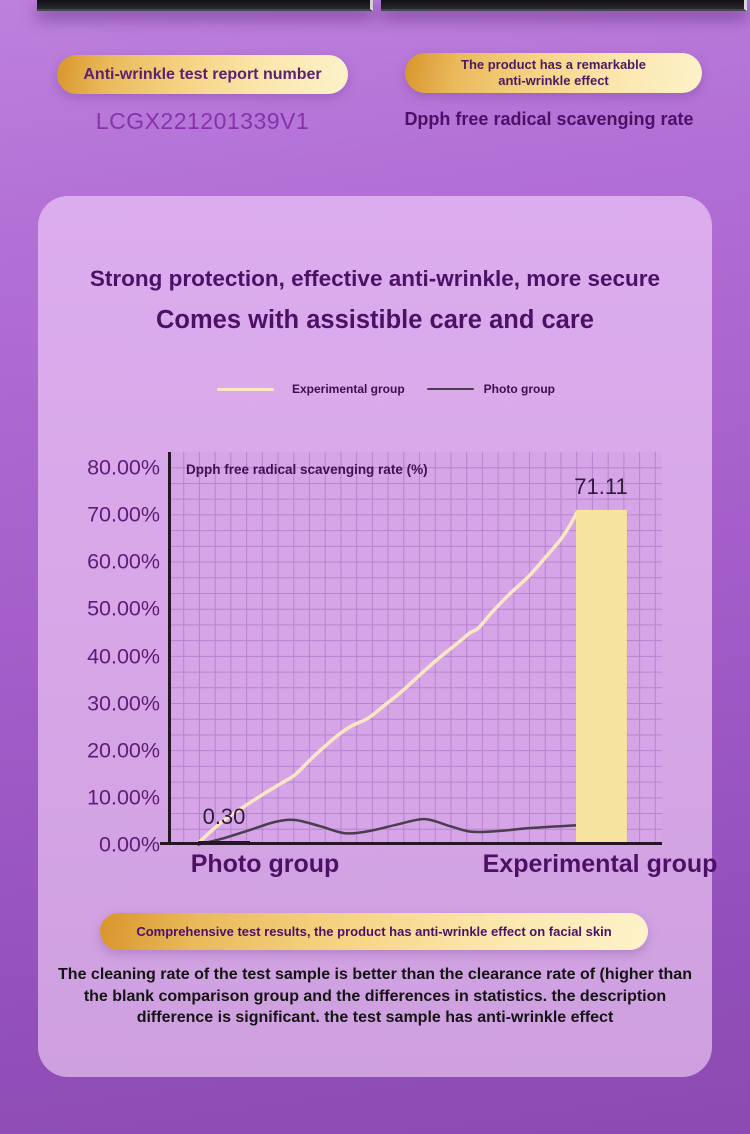 This screenshot has width=750, height=1134. What do you see at coordinates (123, 703) in the screenshot?
I see `y-axis-tick: 30.00%` at bounding box center [123, 703].